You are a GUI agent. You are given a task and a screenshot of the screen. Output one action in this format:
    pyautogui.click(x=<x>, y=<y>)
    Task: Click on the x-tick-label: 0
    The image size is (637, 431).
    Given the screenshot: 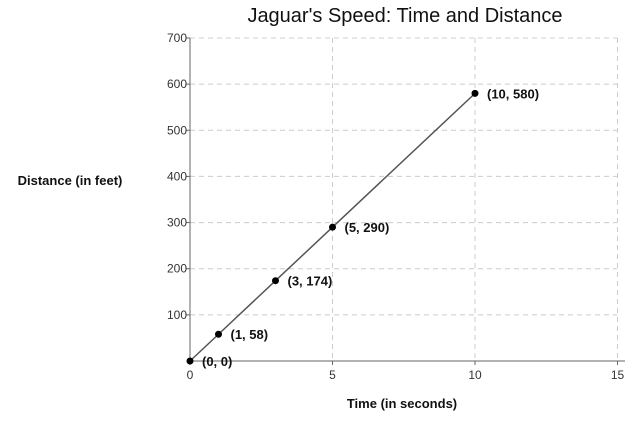 What is the action you would take?
    pyautogui.click(x=190, y=375)
    